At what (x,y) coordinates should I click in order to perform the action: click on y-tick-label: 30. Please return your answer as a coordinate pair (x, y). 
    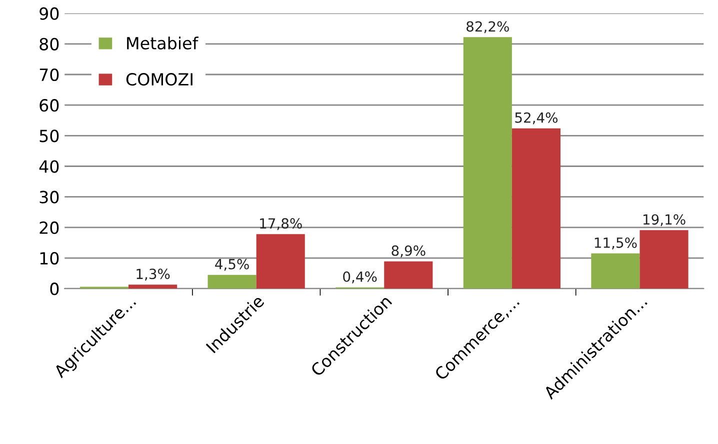
    Looking at the image, I should click on (49, 197).